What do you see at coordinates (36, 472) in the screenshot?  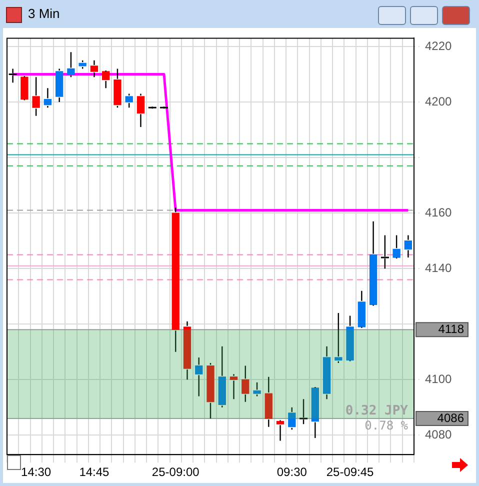 I see `x-tick-label: 14:30` at bounding box center [36, 472].